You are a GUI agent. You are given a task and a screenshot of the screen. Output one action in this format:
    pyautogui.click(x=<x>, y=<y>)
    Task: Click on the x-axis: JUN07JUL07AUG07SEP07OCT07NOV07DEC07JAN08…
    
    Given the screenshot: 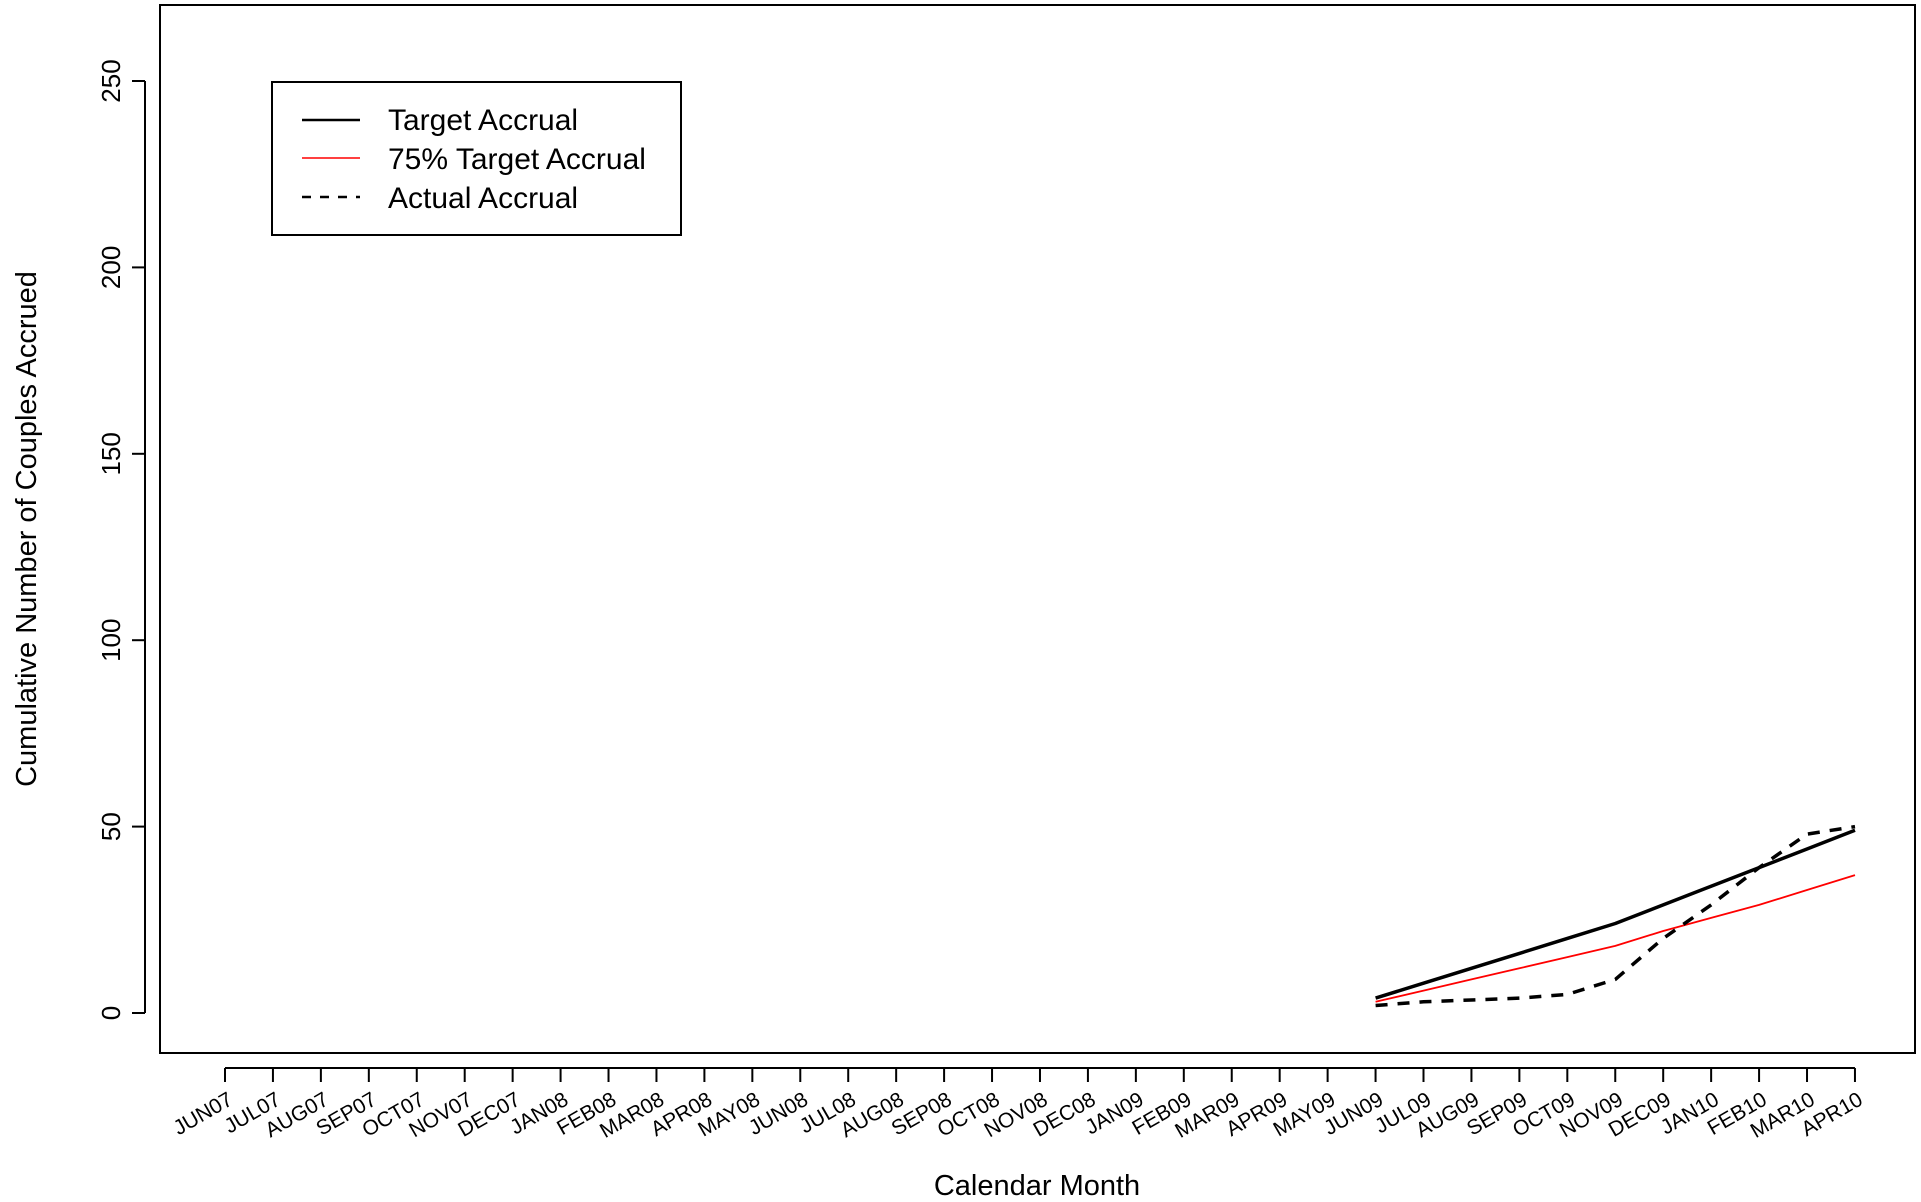 What is the action you would take?
    pyautogui.click(x=1018, y=1105)
    